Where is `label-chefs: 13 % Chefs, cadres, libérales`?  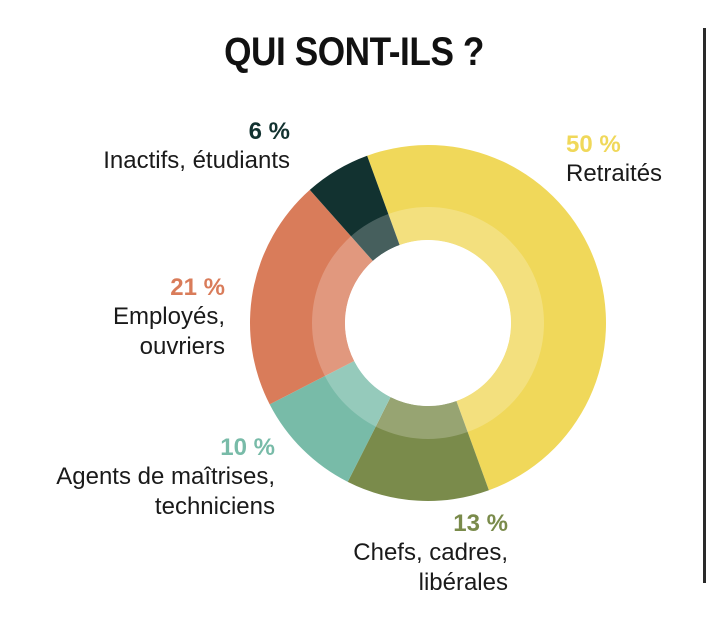
label-chefs: 13 % Chefs, cadres, libérales is located at coordinates (383, 554).